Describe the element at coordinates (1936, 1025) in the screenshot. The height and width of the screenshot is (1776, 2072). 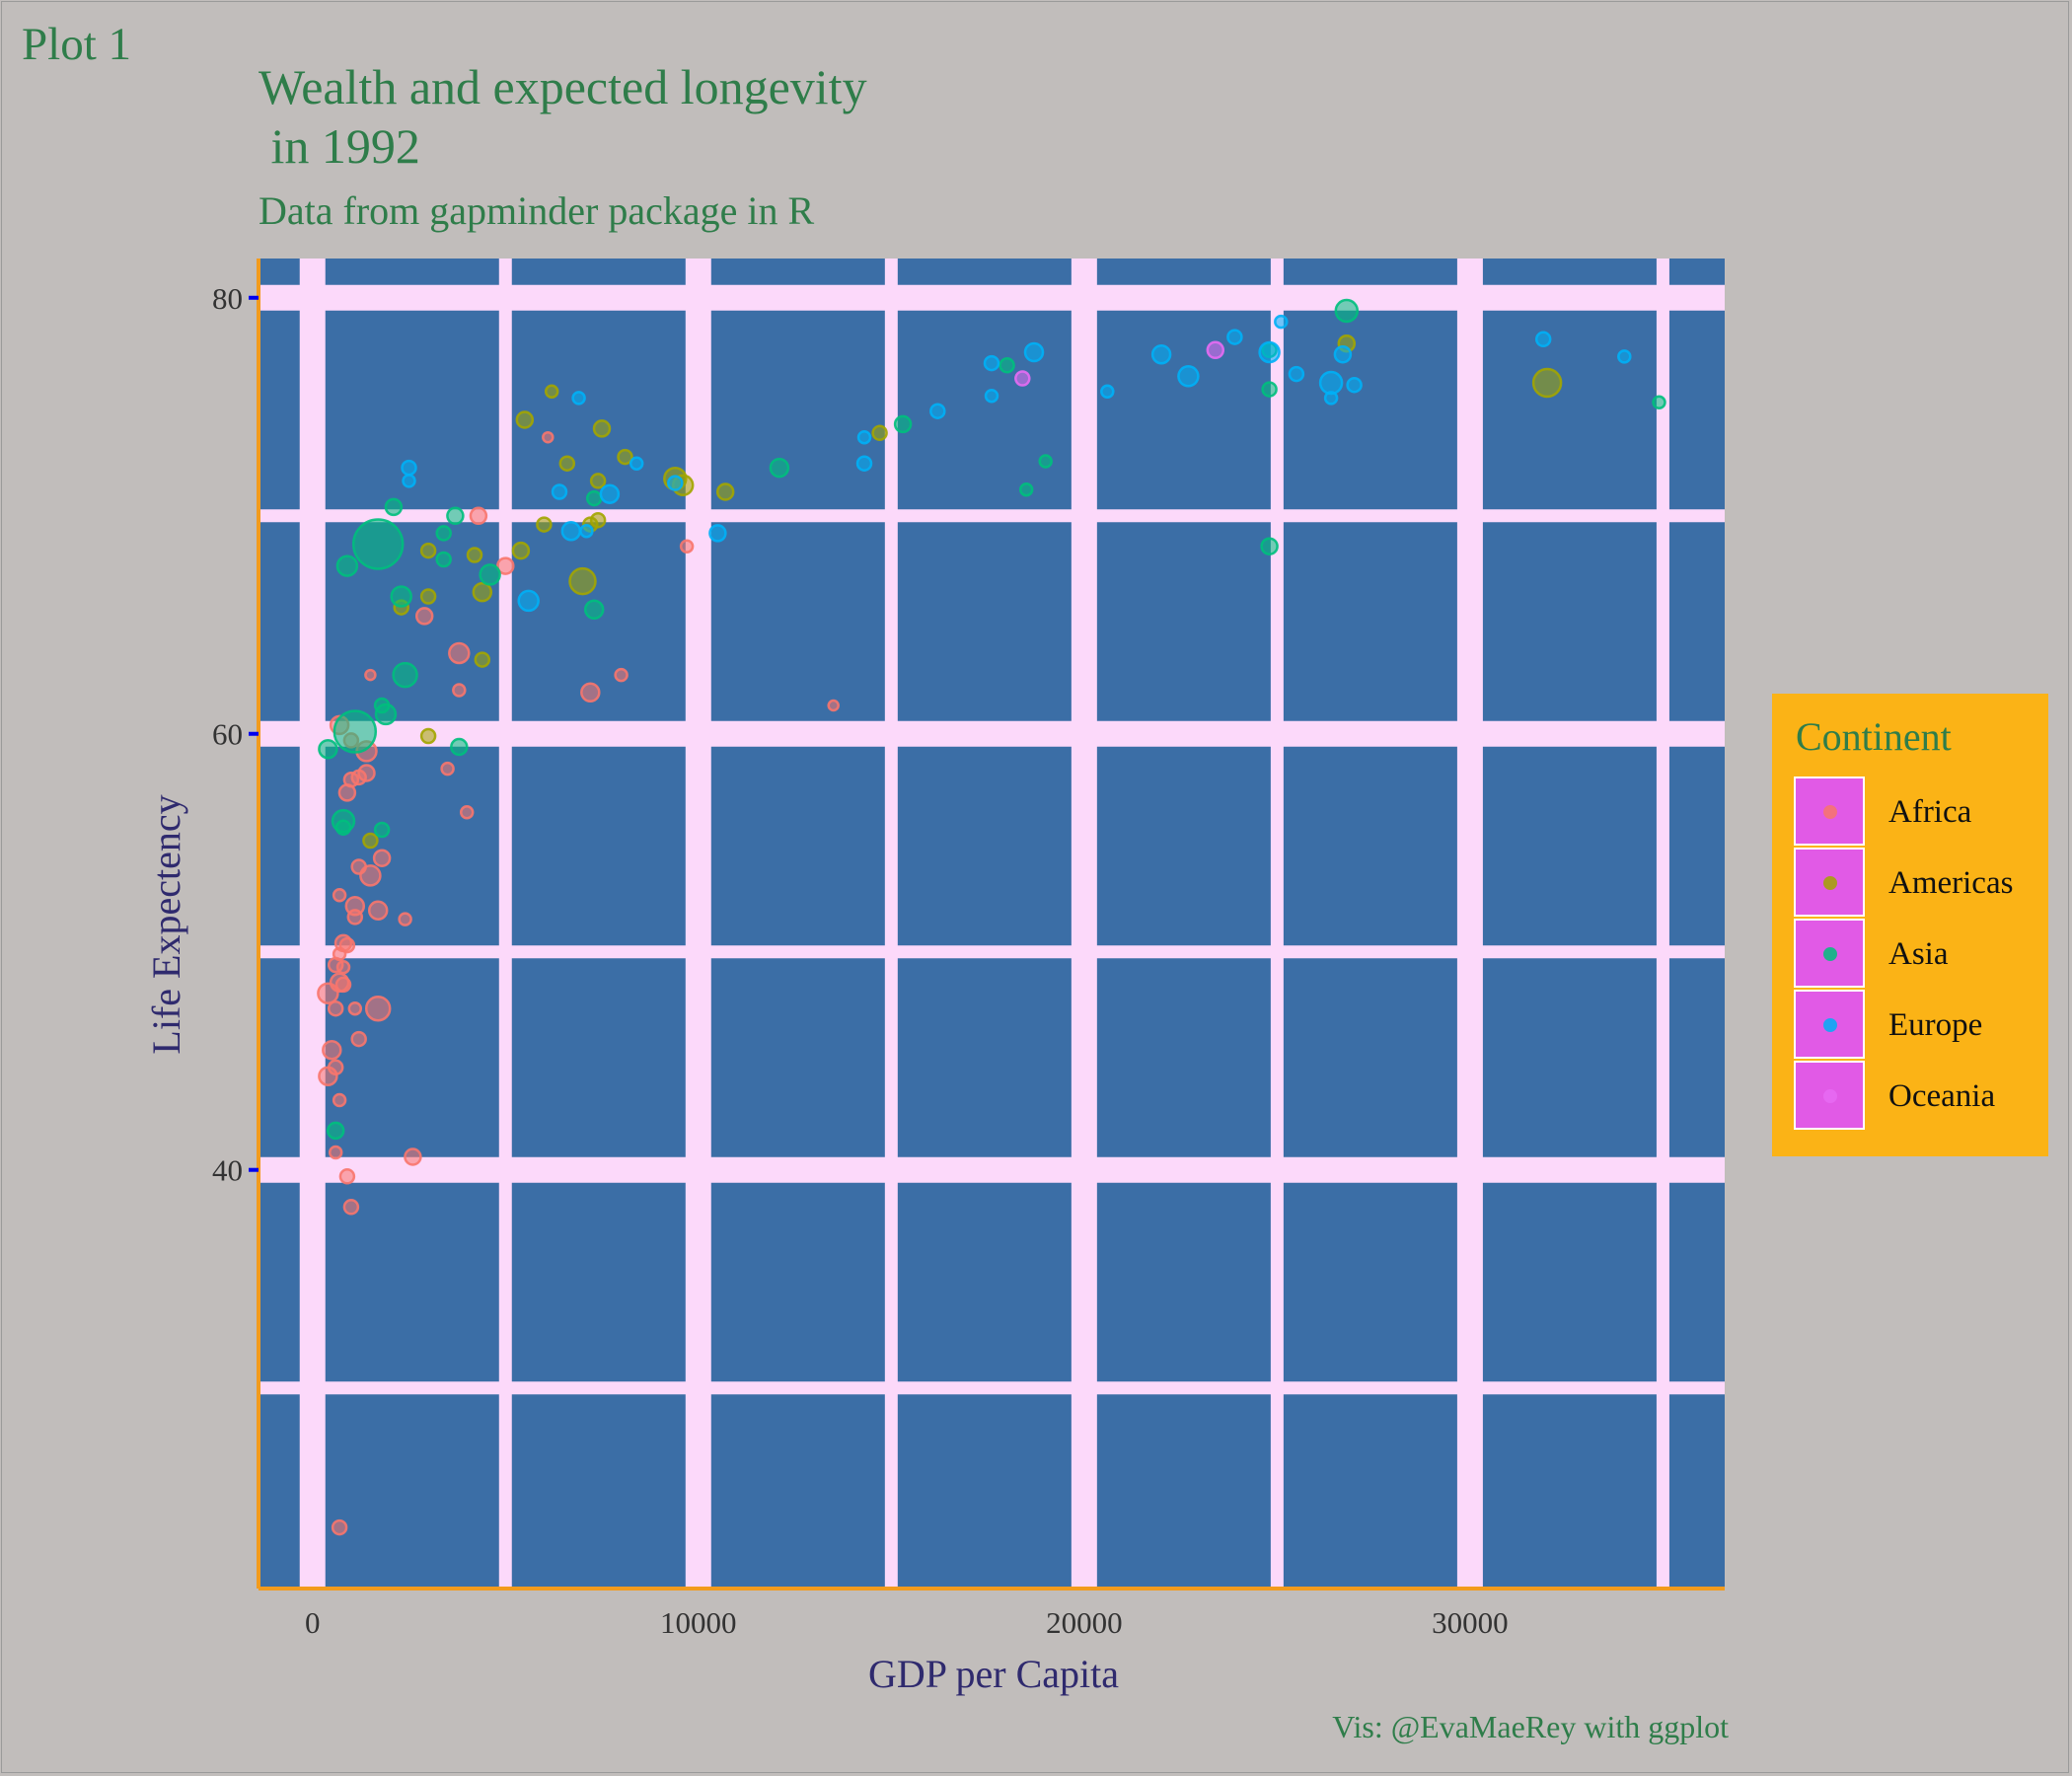
I see `legend-label-europe: Europe` at that location.